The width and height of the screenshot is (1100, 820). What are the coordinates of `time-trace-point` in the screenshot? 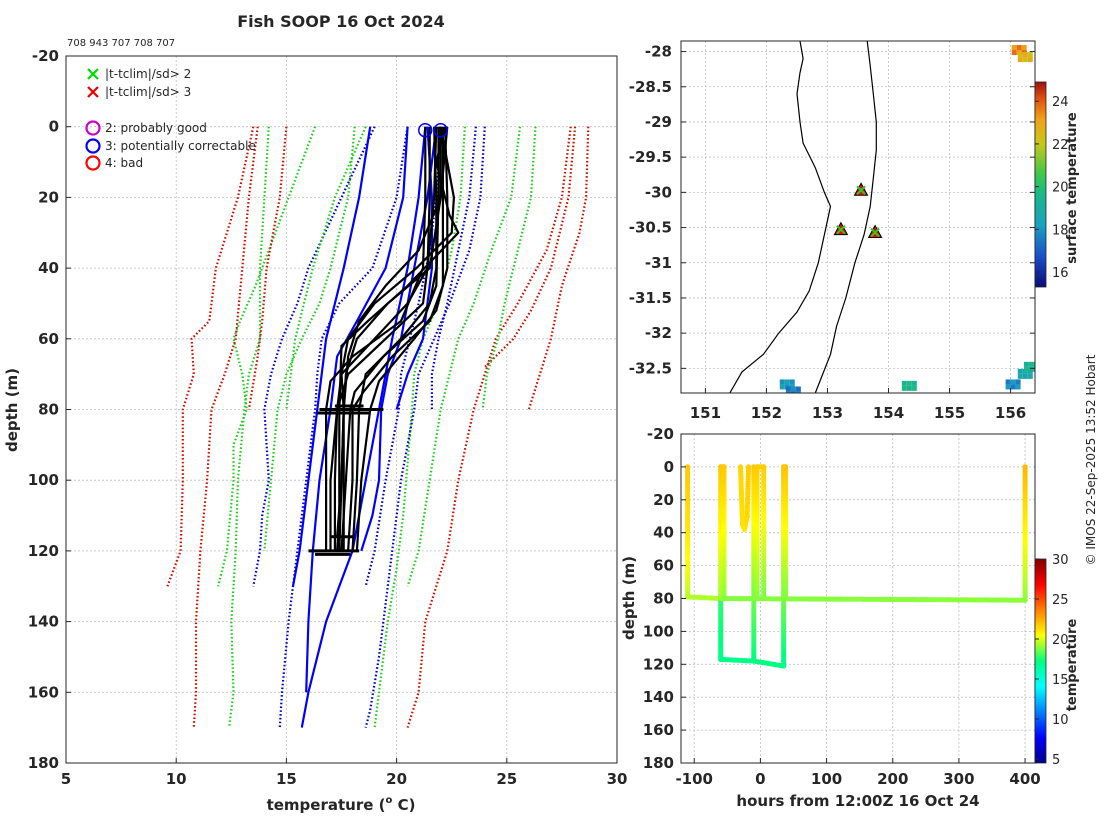 It's located at (1025, 467).